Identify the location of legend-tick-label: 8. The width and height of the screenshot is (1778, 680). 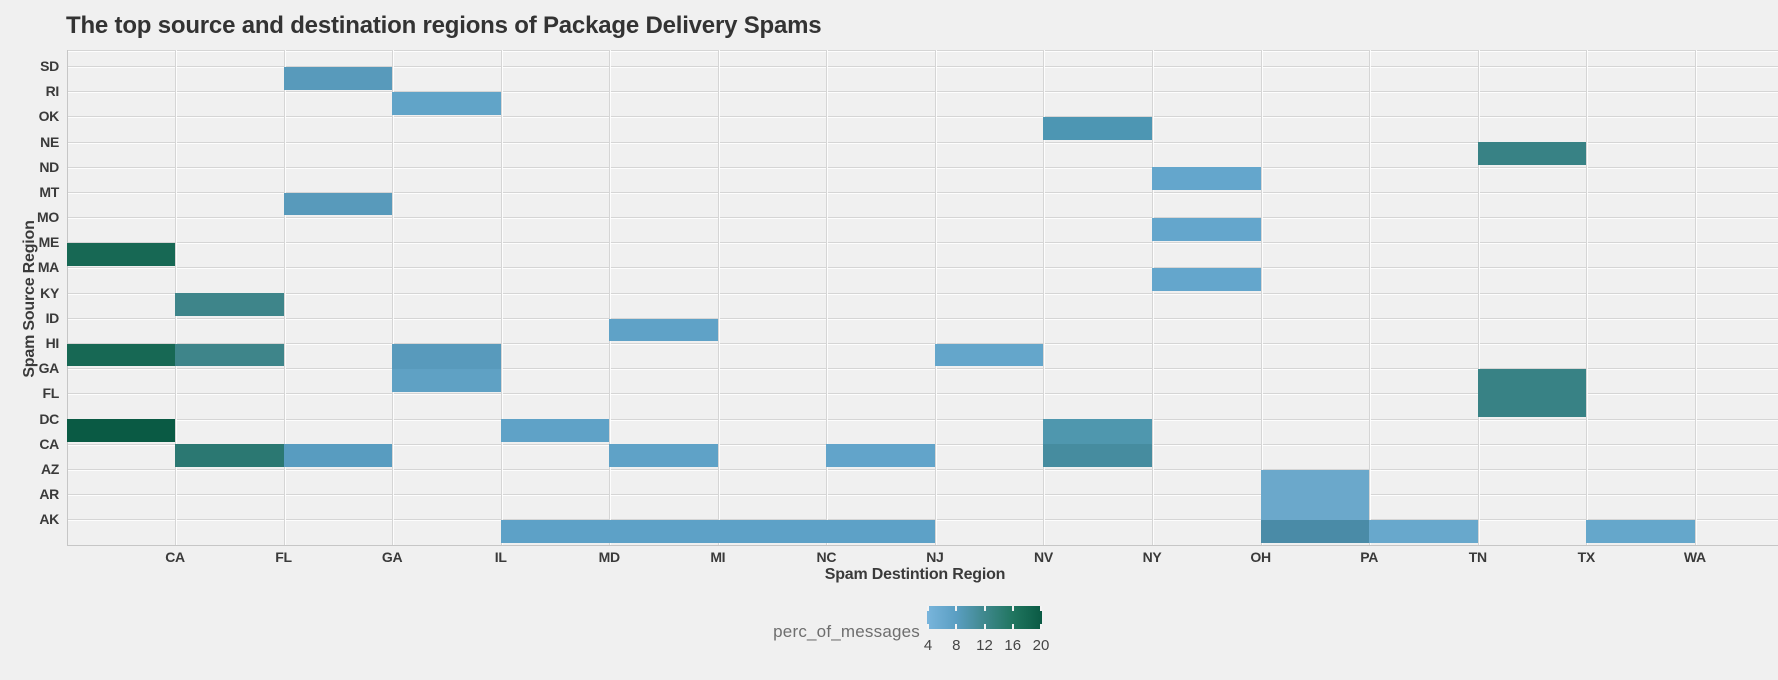
(956, 645).